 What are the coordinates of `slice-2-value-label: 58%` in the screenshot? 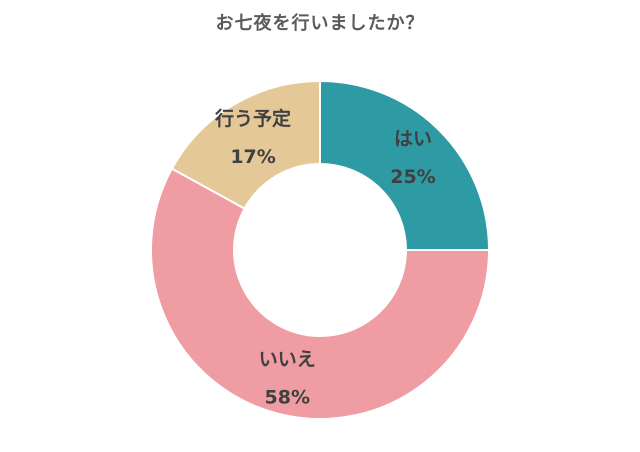 It's located at (287, 397).